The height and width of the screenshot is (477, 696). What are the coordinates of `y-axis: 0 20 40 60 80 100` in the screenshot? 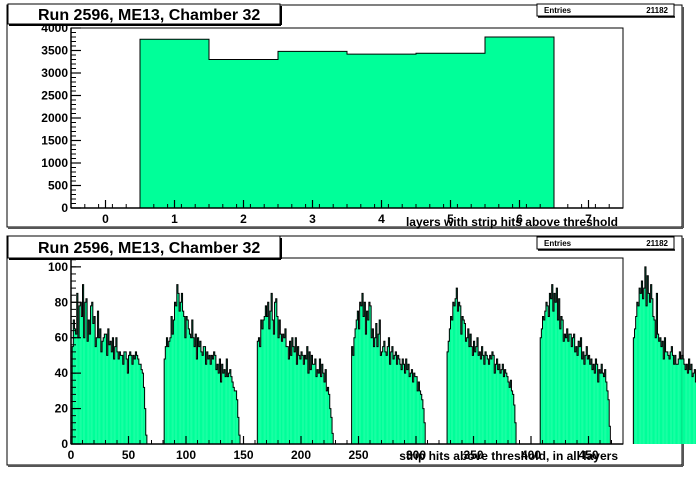 It's located at (64, 354).